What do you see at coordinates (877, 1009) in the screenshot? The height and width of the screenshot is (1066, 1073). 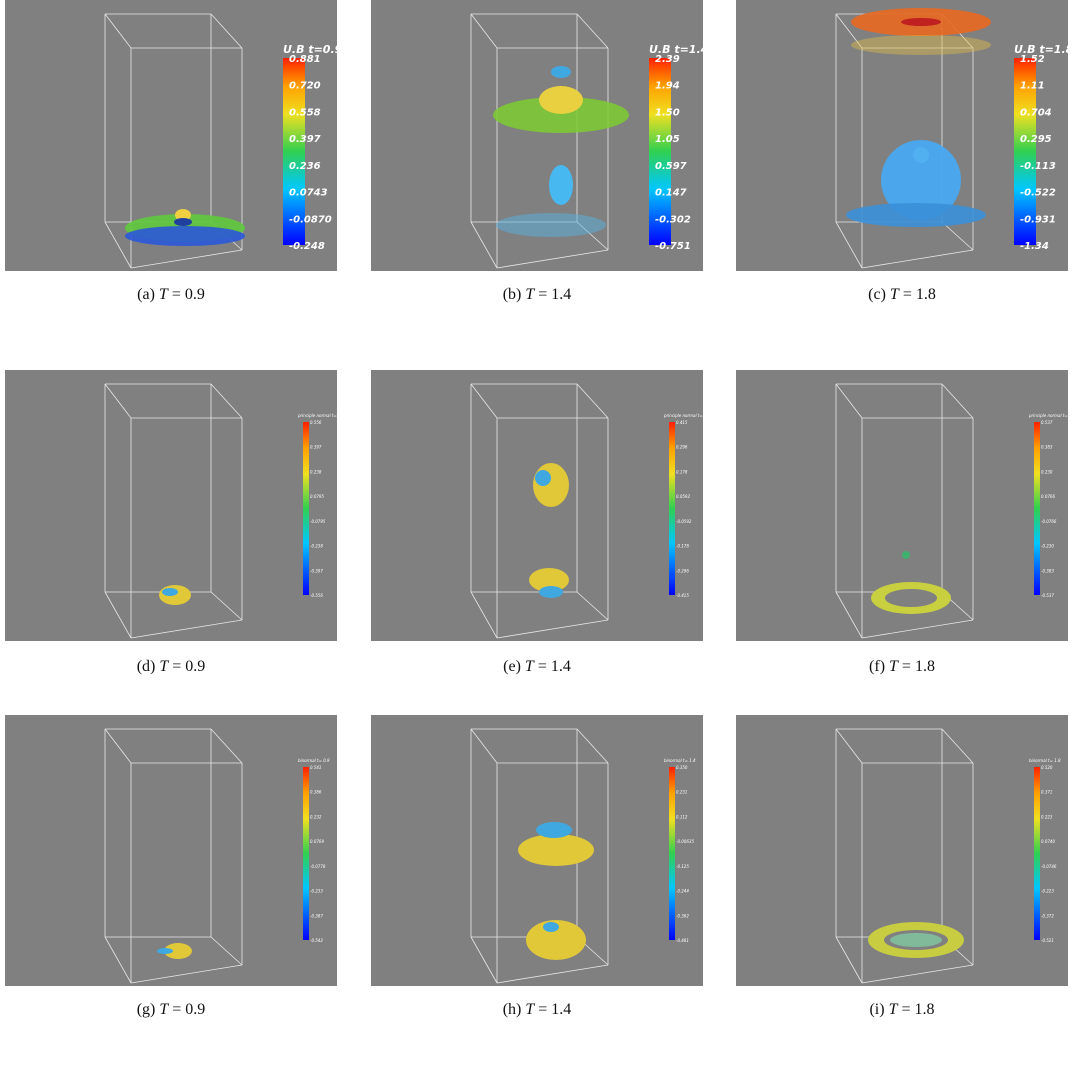 I see `caption-tag: (i)` at bounding box center [877, 1009].